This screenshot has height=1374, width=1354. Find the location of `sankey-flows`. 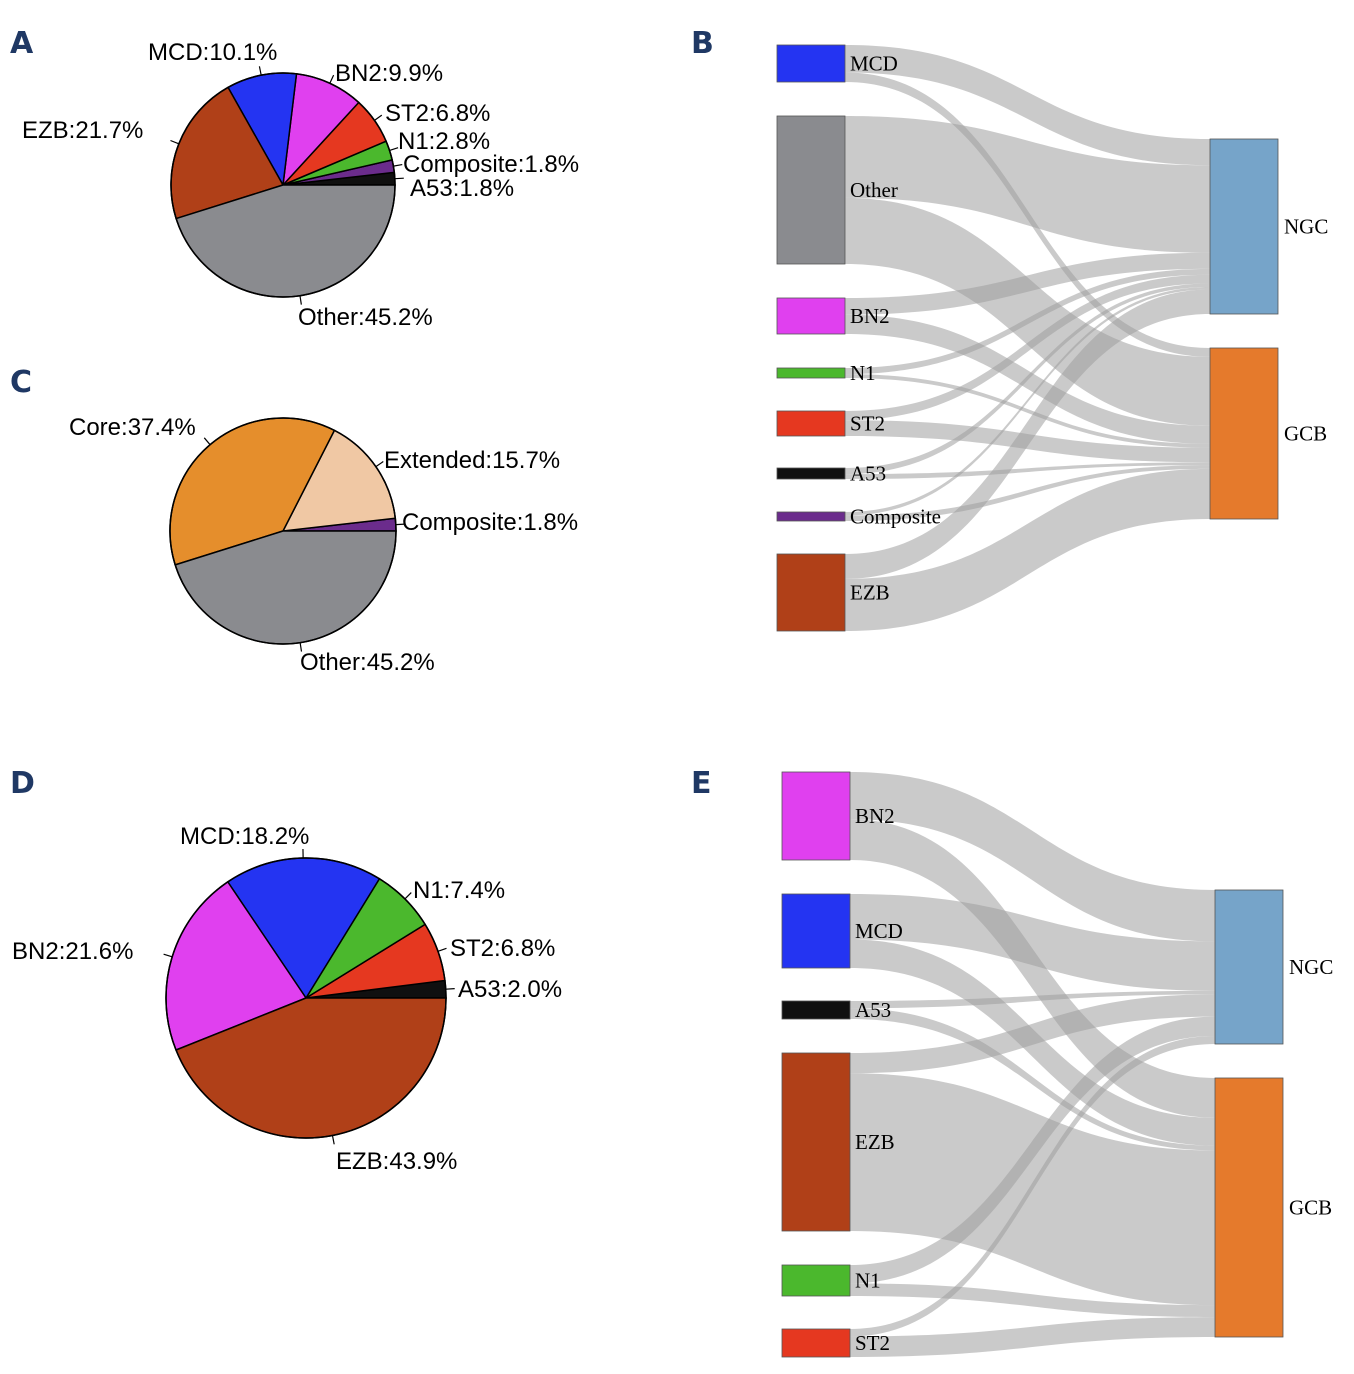

sankey-flows is located at coordinates (1032, 1064).